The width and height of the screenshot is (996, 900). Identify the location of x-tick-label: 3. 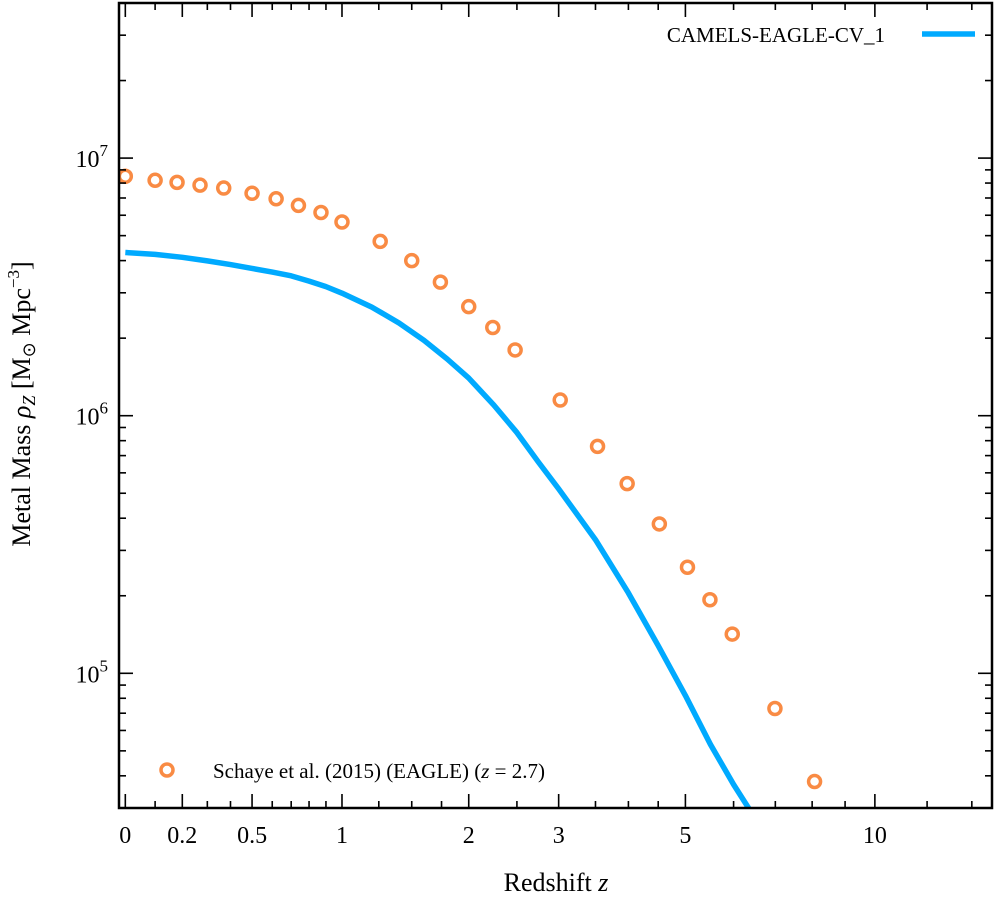
(559, 836).